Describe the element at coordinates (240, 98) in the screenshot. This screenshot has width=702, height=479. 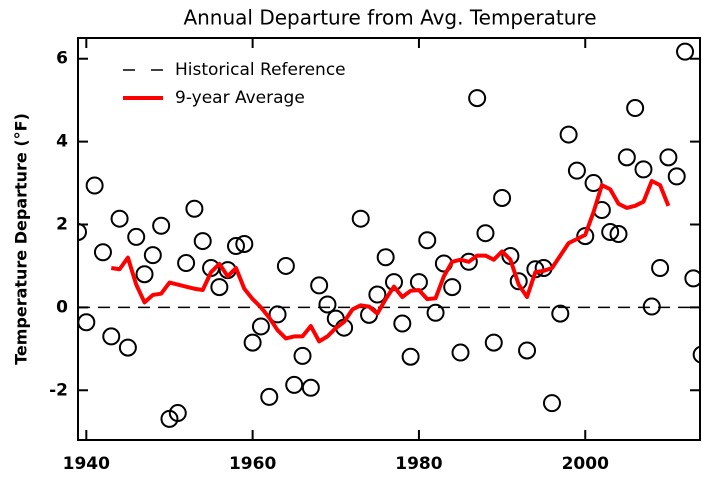
I see `legend-label: 9-year Average` at that location.